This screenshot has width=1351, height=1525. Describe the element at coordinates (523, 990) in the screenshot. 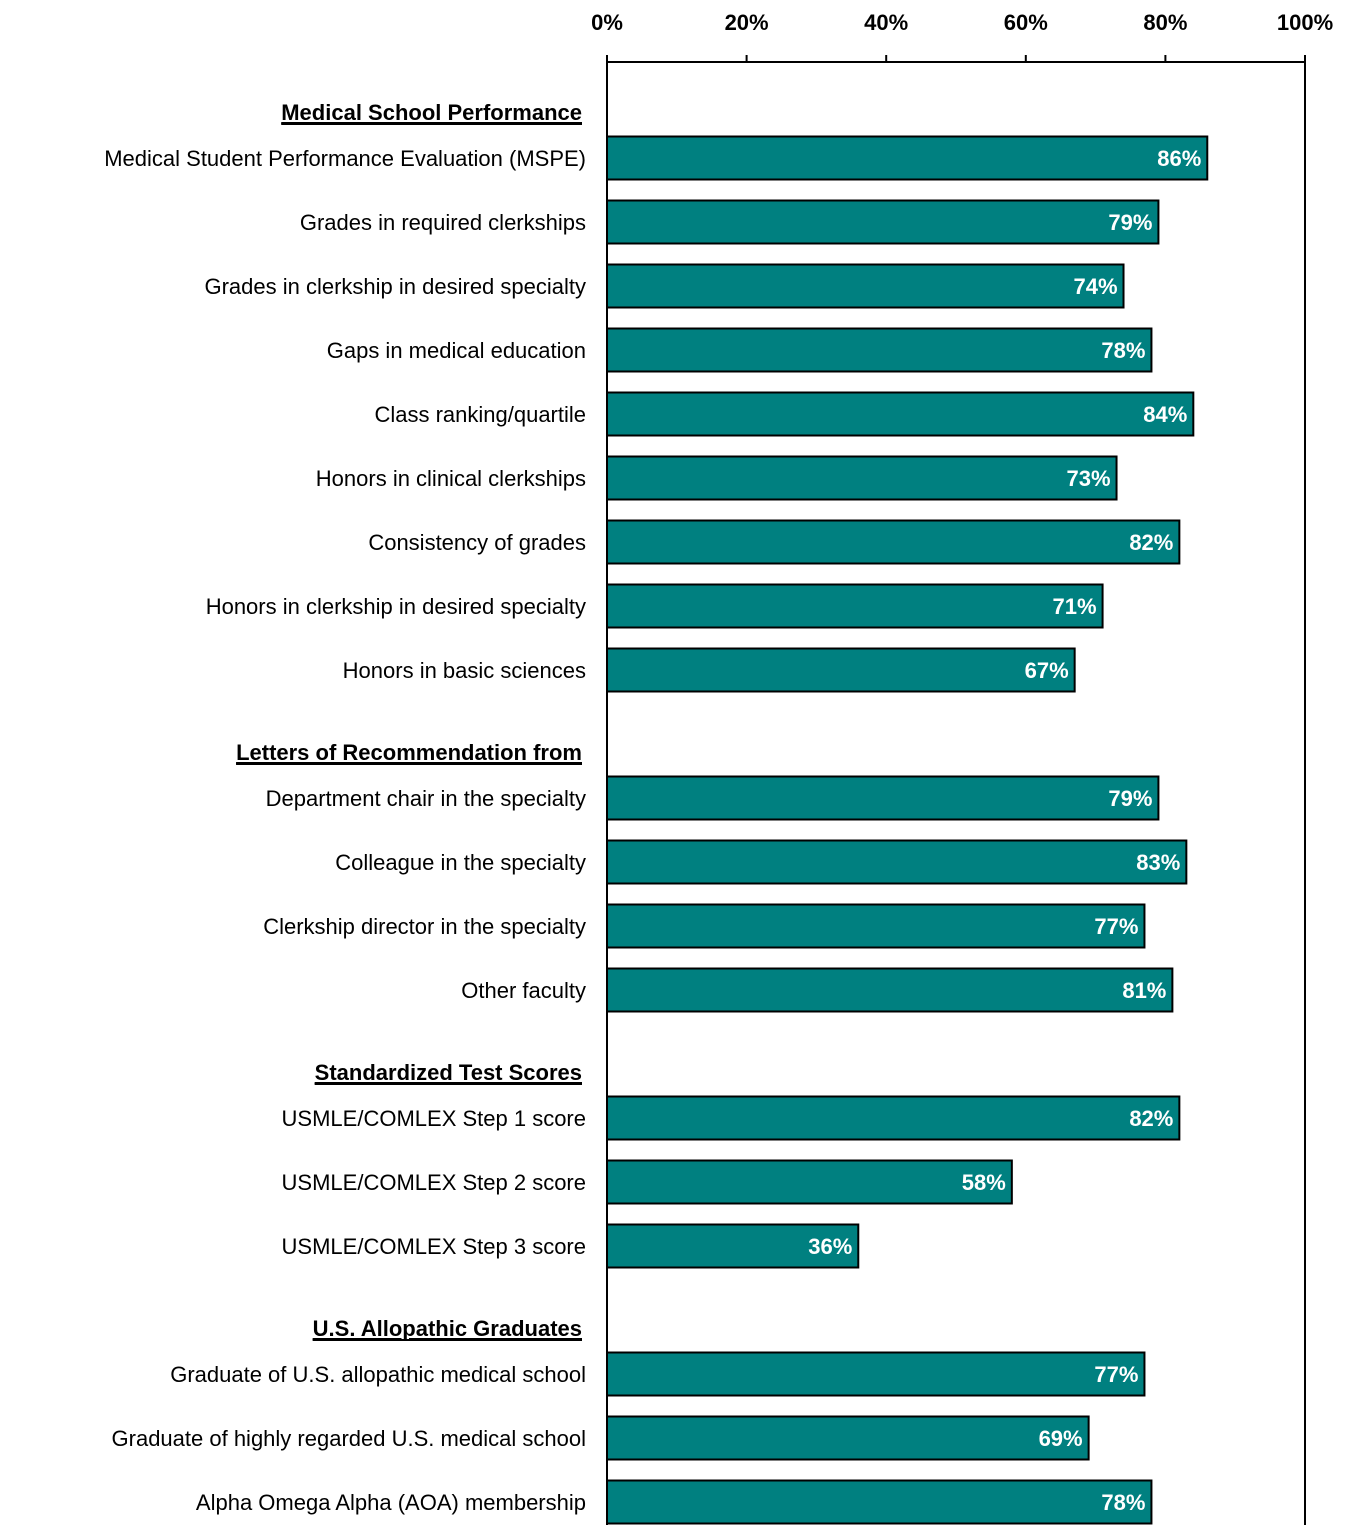

I see `category-label: Other faculty` at that location.